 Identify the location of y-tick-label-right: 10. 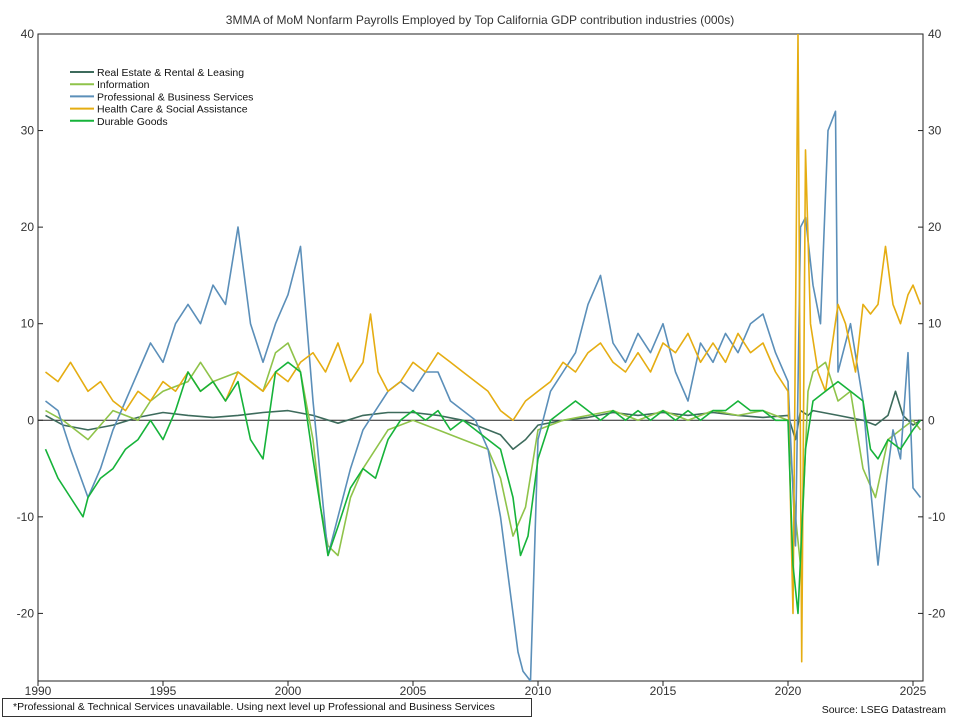
(935, 324).